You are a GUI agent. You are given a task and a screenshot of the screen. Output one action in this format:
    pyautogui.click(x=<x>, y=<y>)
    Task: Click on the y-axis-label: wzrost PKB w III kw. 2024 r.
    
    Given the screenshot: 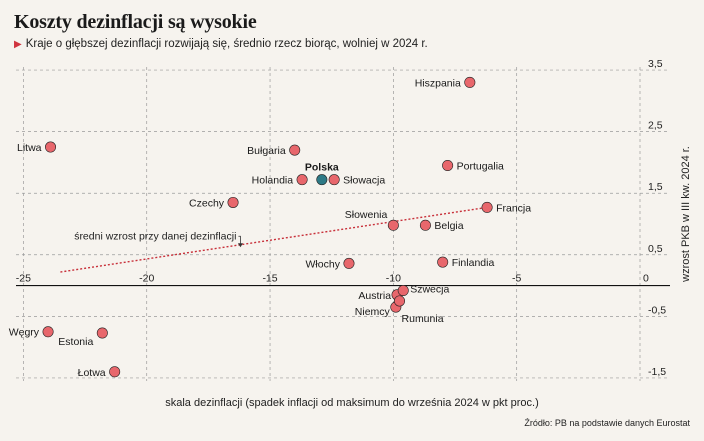 What is the action you would take?
    pyautogui.click(x=686, y=214)
    